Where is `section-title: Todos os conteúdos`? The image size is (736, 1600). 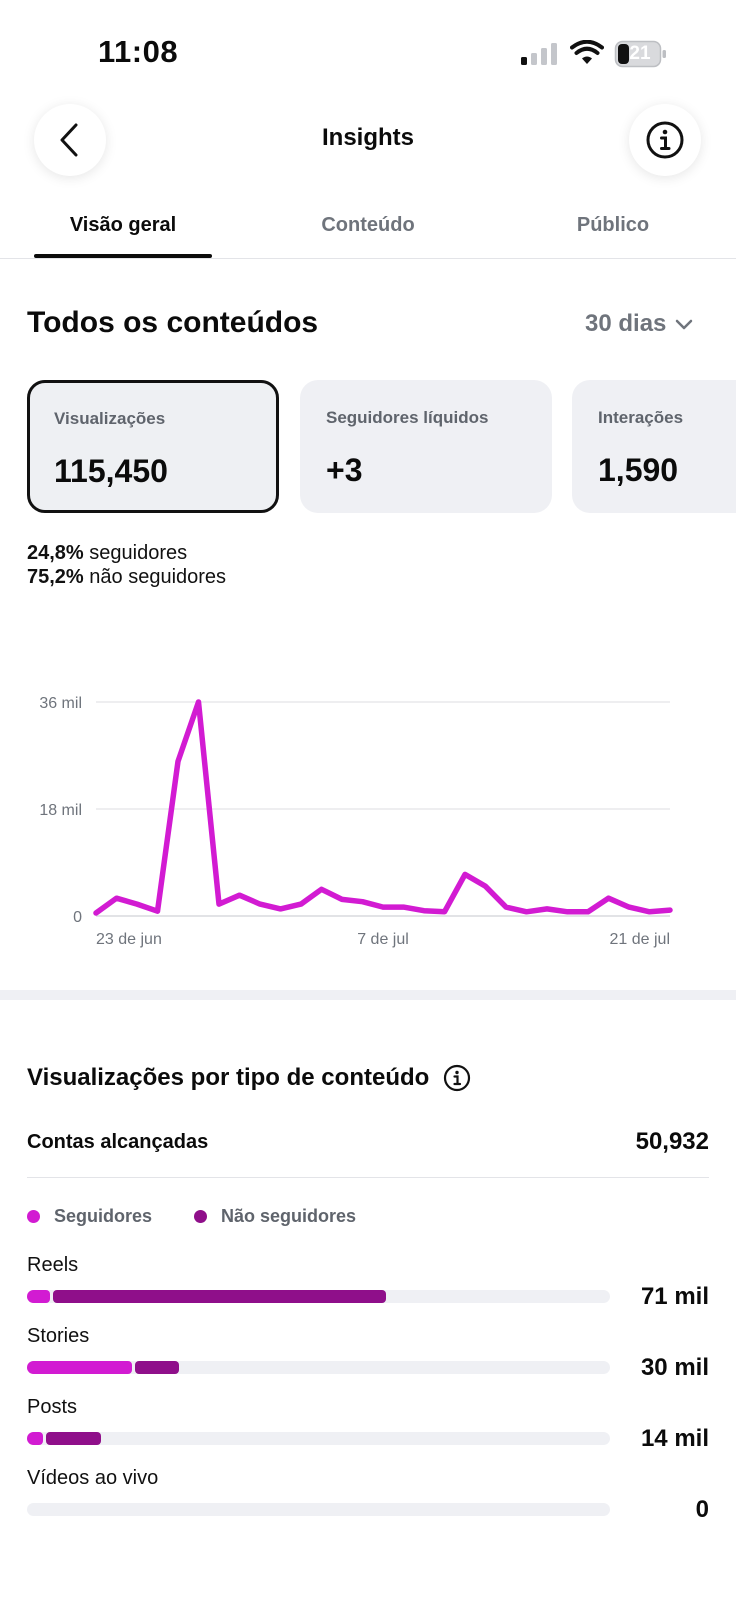 section-title: Todos os conteúdos is located at coordinates (173, 322).